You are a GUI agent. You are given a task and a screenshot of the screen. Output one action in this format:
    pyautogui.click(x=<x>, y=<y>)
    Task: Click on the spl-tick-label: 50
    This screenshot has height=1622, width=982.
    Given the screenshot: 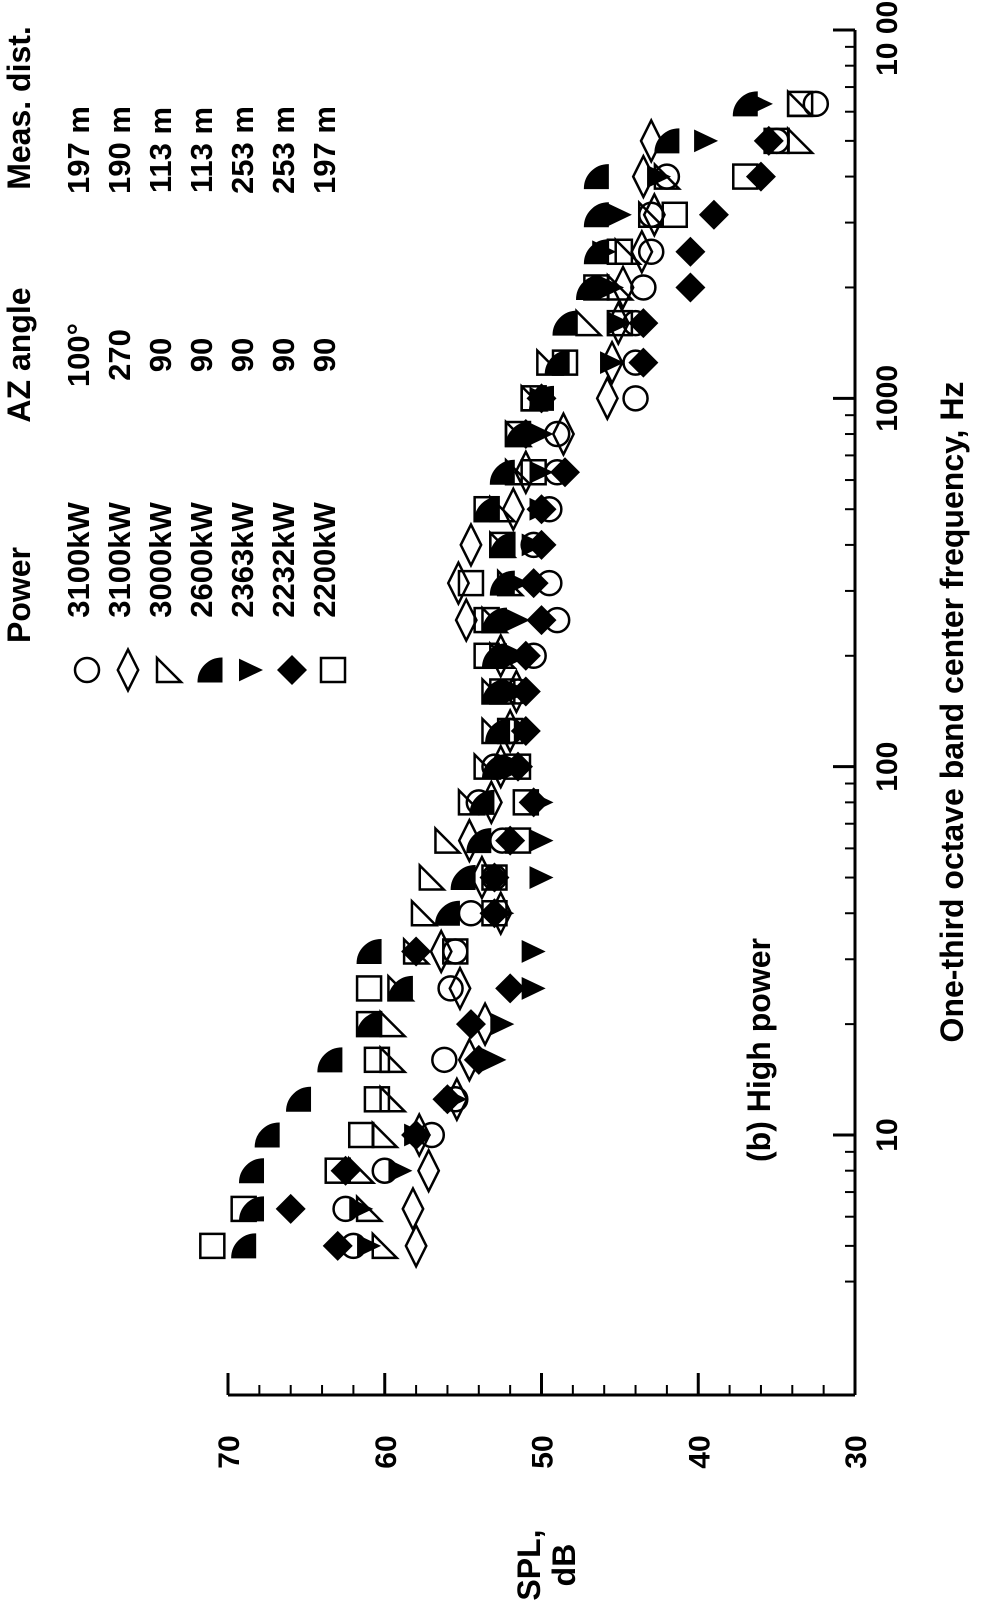 What is the action you would take?
    pyautogui.click(x=543, y=1451)
    